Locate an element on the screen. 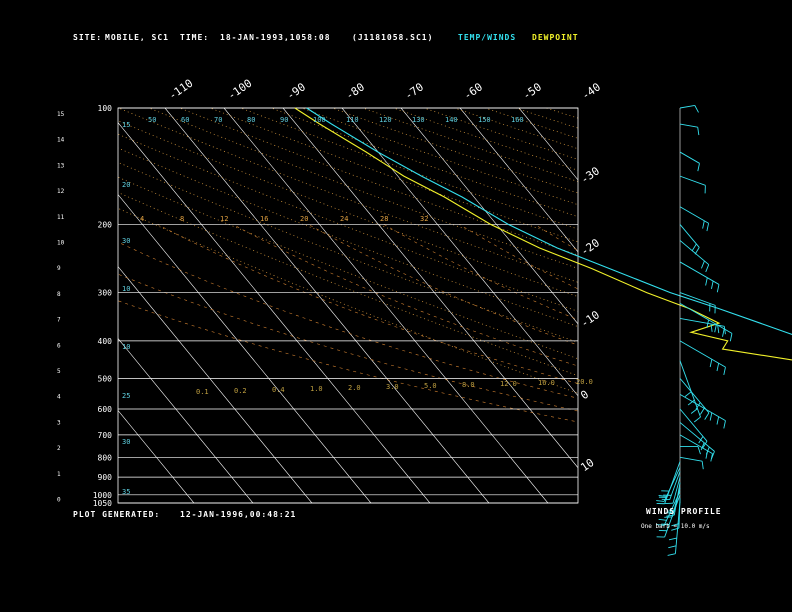  theta-label: 150 is located at coordinates (484, 120).